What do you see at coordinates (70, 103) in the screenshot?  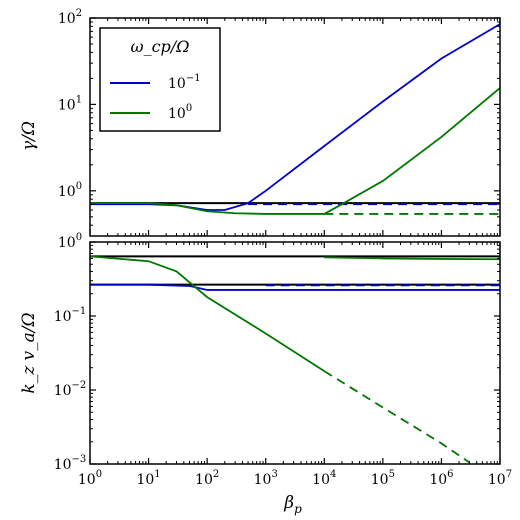 I see `y-tick-label: 10¹` at bounding box center [70, 103].